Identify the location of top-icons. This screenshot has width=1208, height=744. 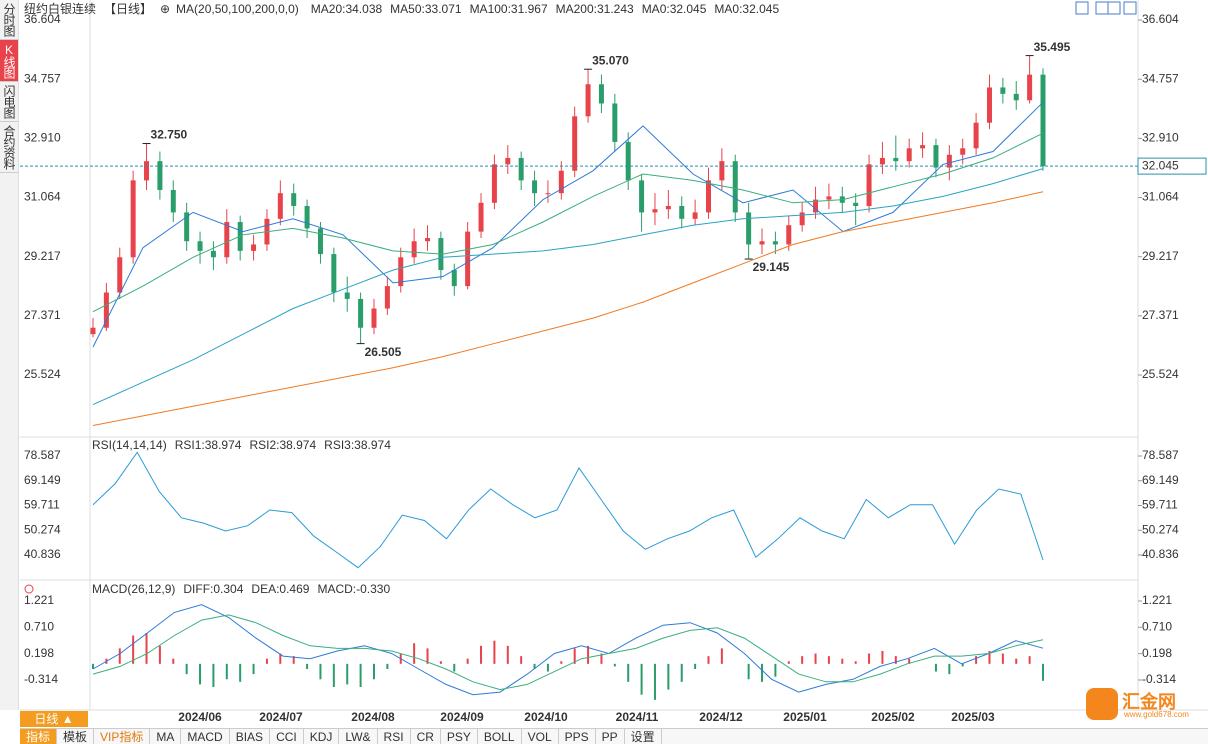
(1106, 8).